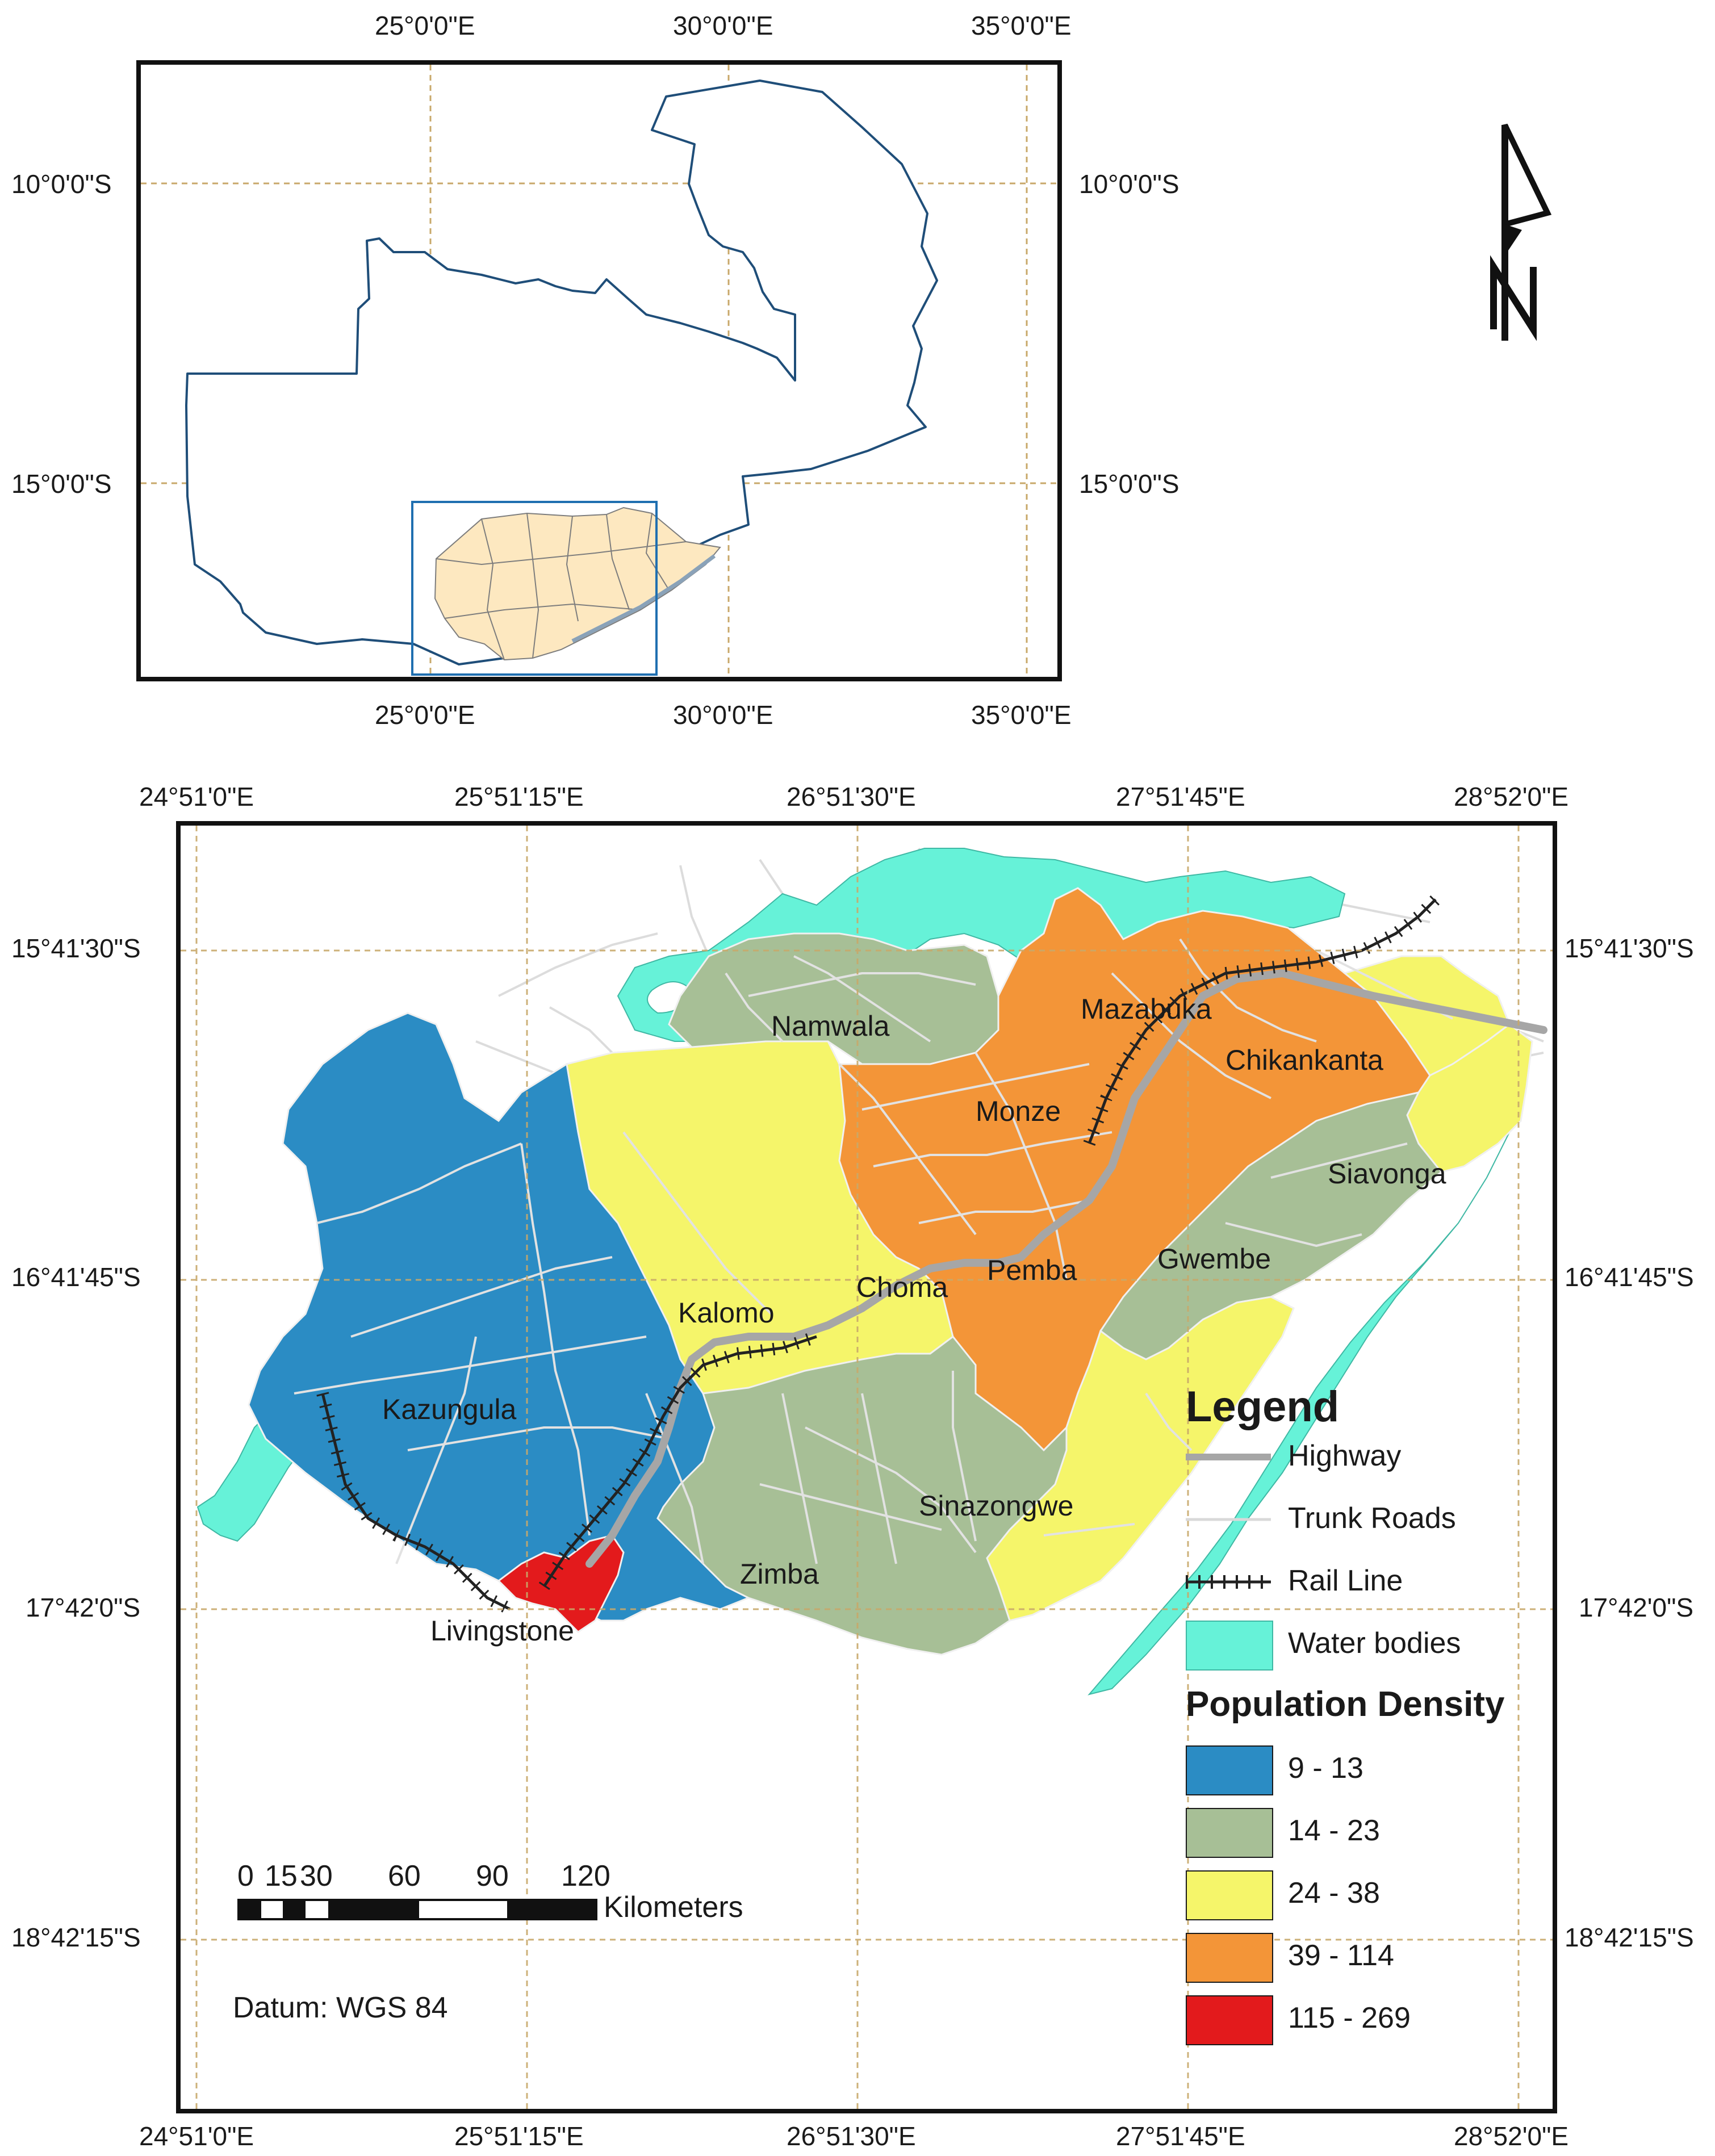  Describe the element at coordinates (1129, 184) in the screenshot. I see `inset-right-label-10s: 10°0'0"S` at that location.